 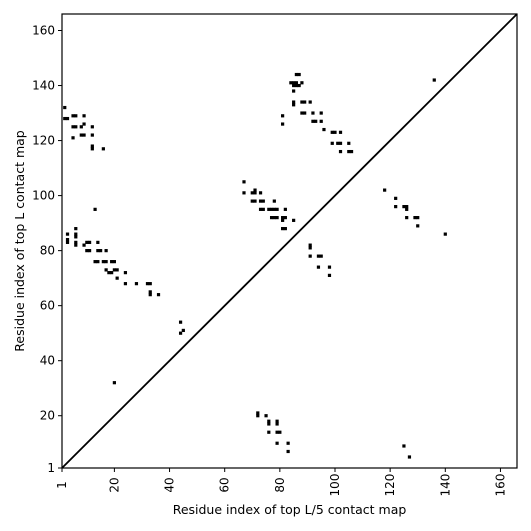 What do you see at coordinates (43, 31) in the screenshot?
I see `y-tick-label: 160` at bounding box center [43, 31].